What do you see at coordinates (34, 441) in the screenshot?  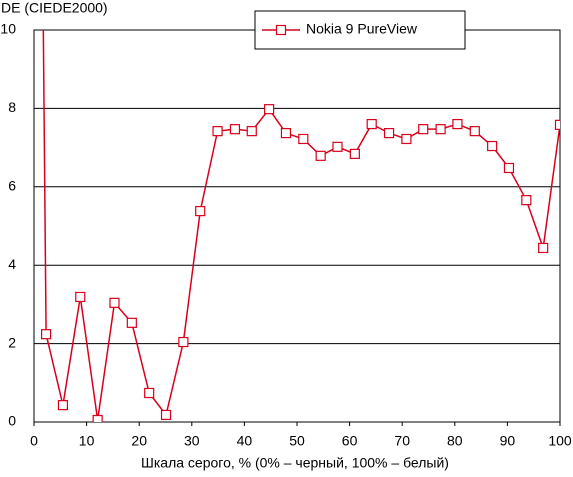 I see `x-tick-label: 0` at bounding box center [34, 441].